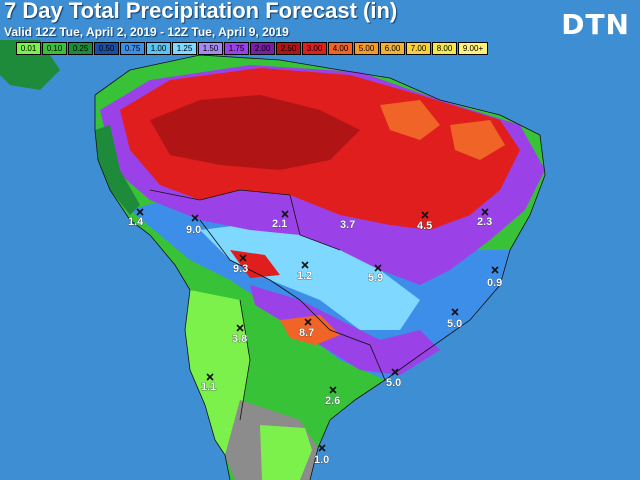 Image resolution: width=640 pixels, height=480 pixels. Describe the element at coordinates (132, 48) in the screenshot. I see `legend-swatch: 0.75` at that location.